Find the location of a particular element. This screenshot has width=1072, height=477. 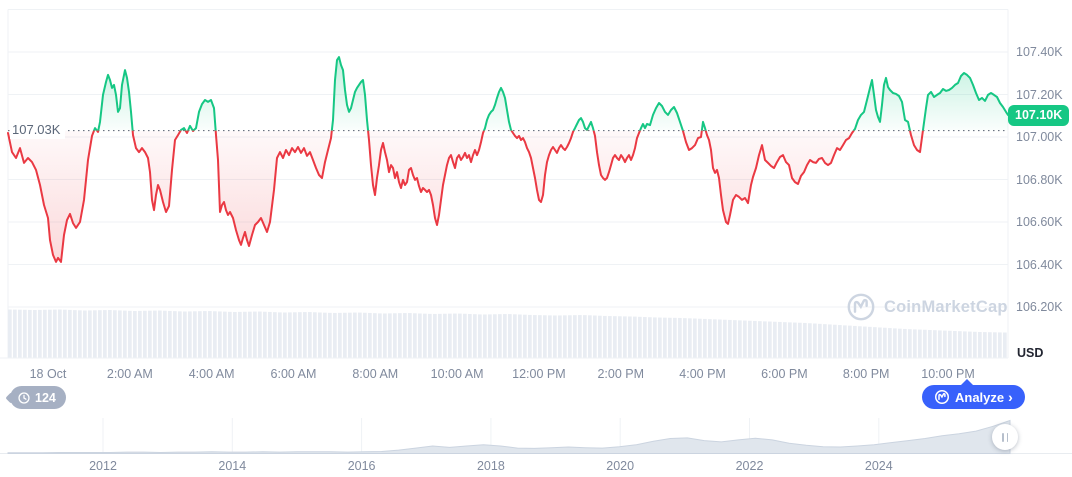

y-axis-tick: 107.40K is located at coordinates (1039, 52).